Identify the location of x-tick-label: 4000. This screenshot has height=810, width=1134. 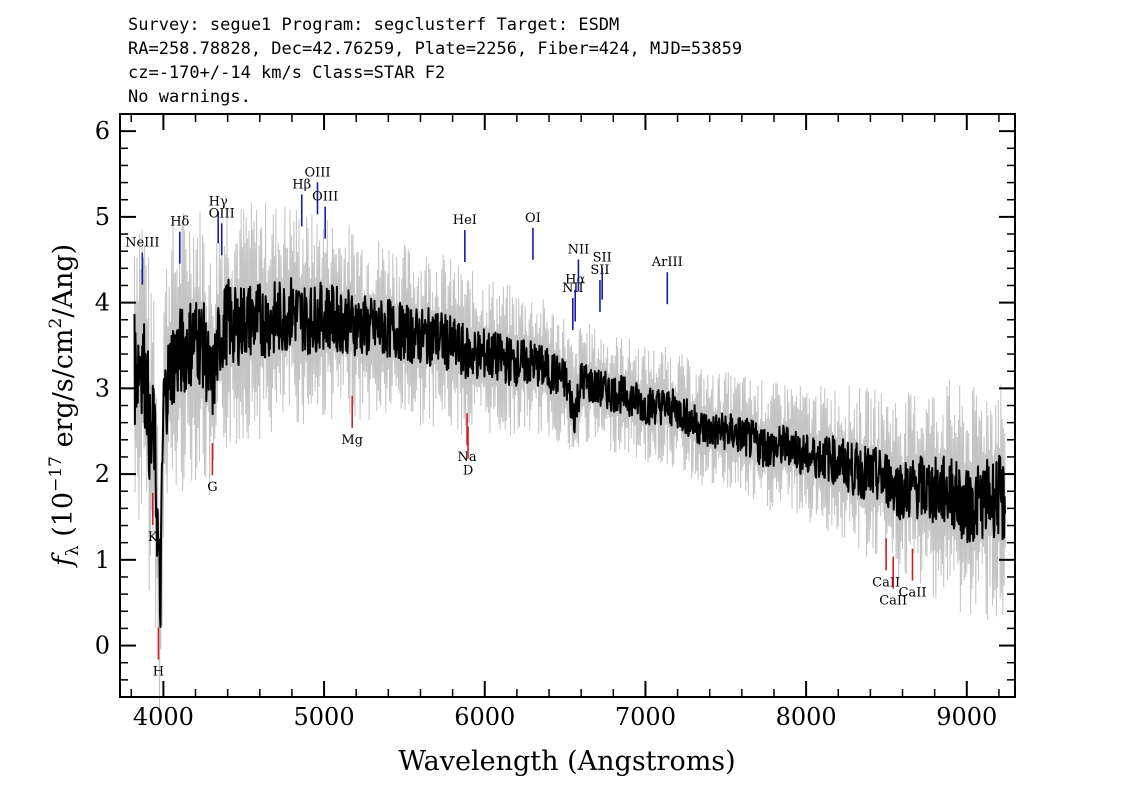
(163, 717).